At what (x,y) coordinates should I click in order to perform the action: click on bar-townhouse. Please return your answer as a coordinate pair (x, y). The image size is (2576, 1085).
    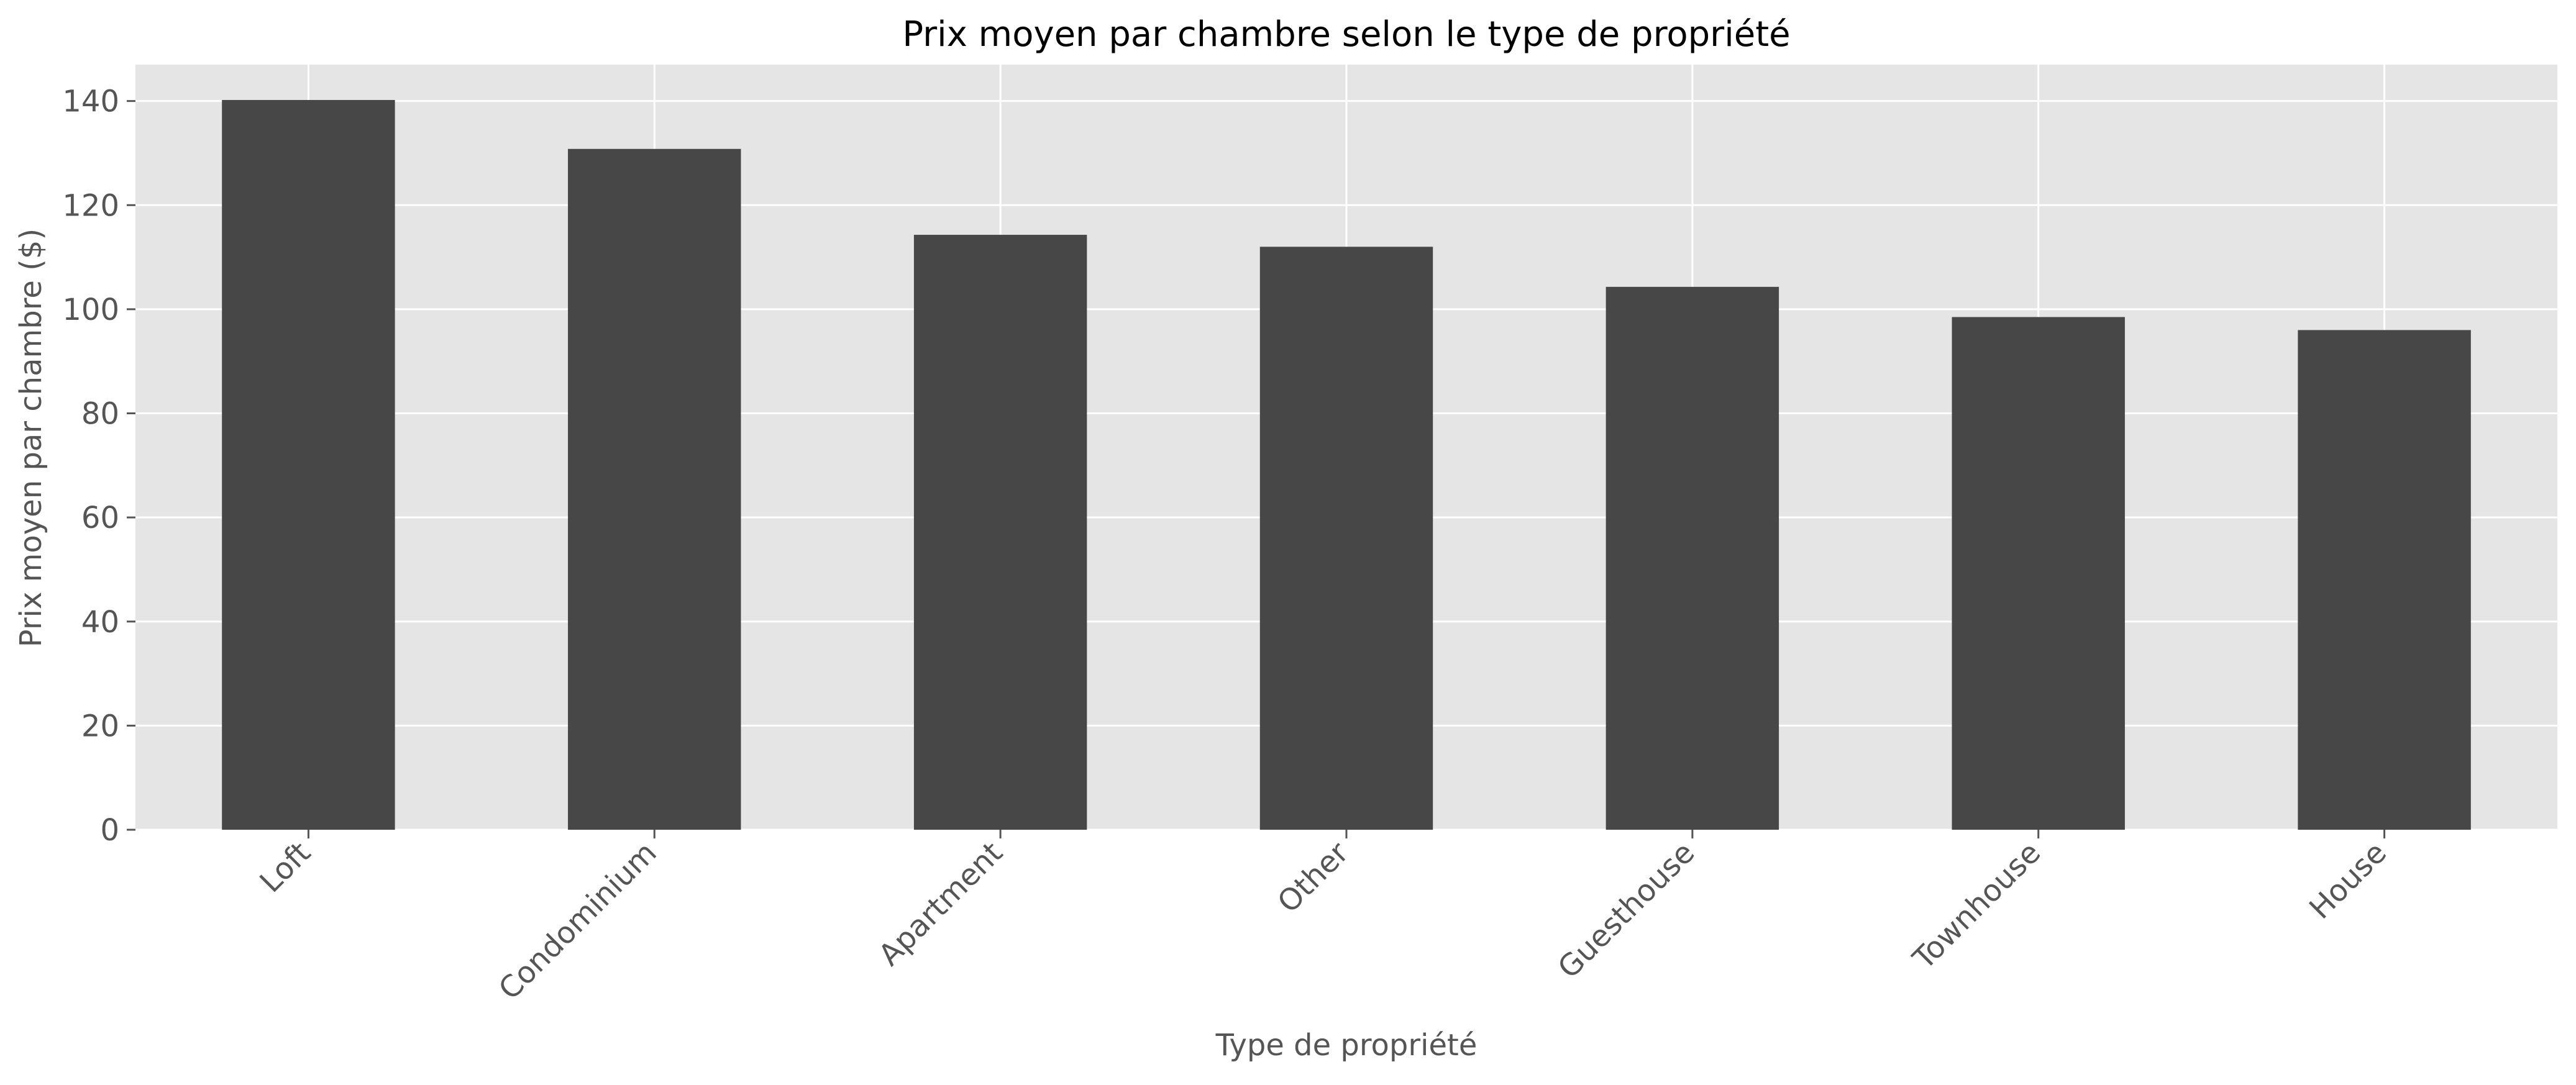
    Looking at the image, I should click on (2038, 573).